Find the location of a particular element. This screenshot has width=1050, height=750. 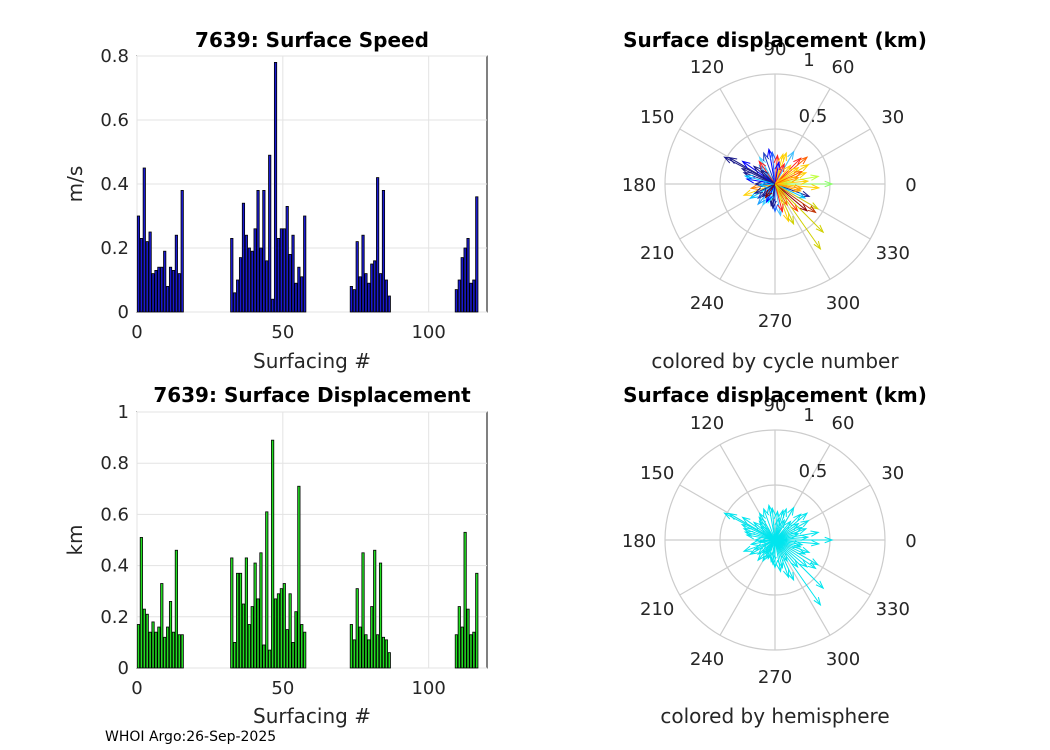

displacement-bars is located at coordinates (307, 554).